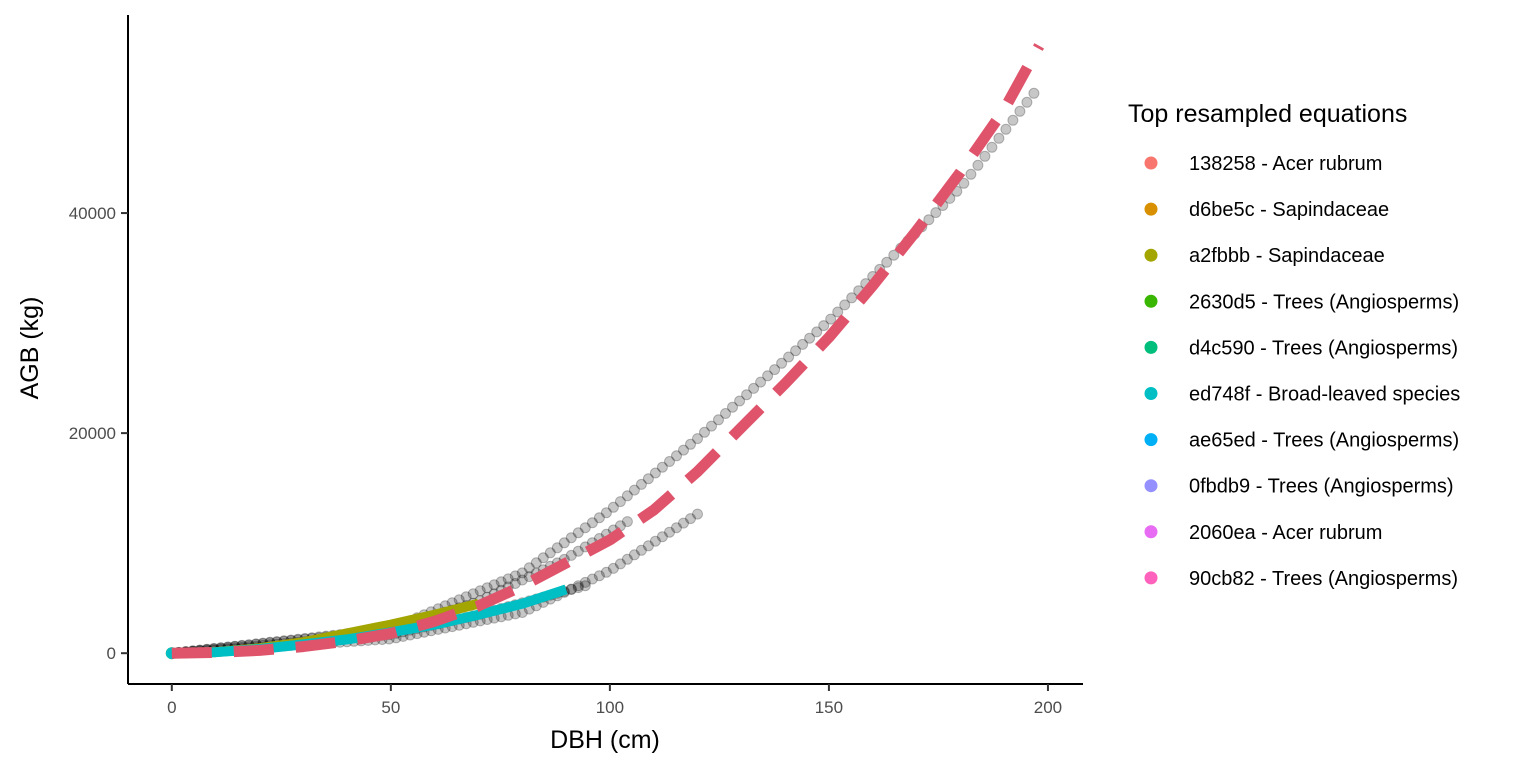 This screenshot has width=1536, height=768. Describe the element at coordinates (390, 707) in the screenshot. I see `x-tick-label: 50` at that location.